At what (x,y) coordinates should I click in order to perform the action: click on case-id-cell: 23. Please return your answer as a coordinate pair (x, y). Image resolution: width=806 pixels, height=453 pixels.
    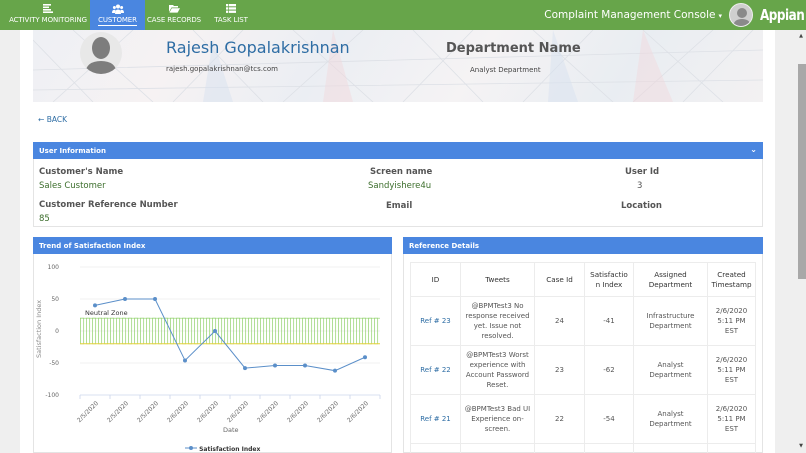
    Looking at the image, I should click on (559, 370).